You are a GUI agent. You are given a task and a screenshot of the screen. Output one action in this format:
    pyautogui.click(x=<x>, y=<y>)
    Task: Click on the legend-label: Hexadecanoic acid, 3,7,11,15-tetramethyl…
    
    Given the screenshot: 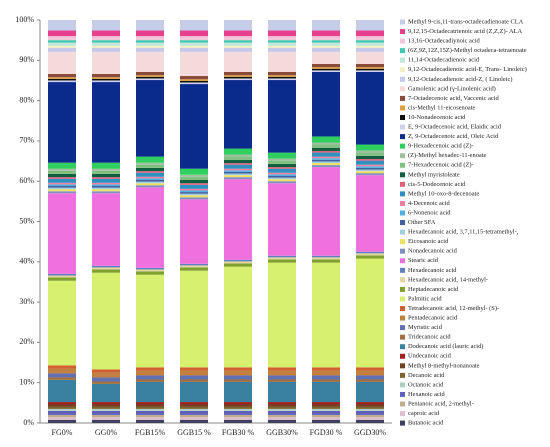 What is the action you would take?
    pyautogui.click(x=463, y=232)
    